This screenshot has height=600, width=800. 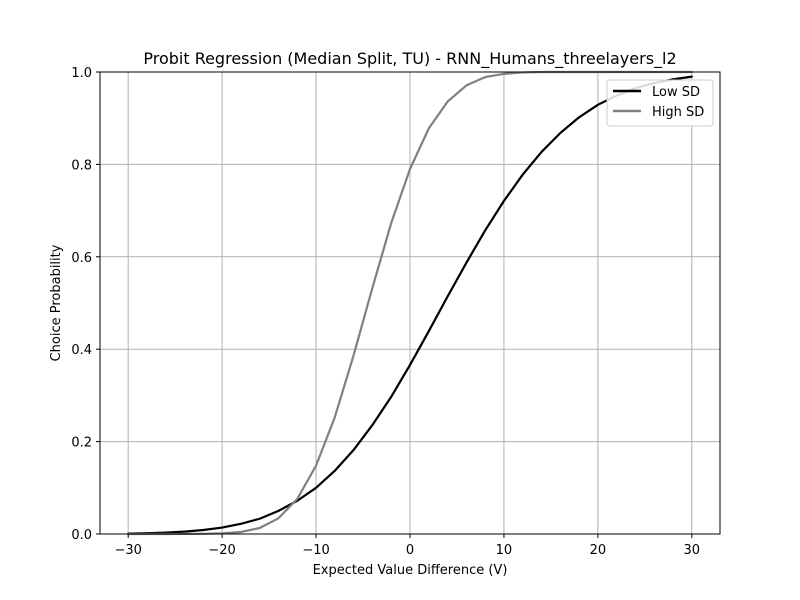 I want to click on y-tick-label: 0.4, so click(x=81, y=350).